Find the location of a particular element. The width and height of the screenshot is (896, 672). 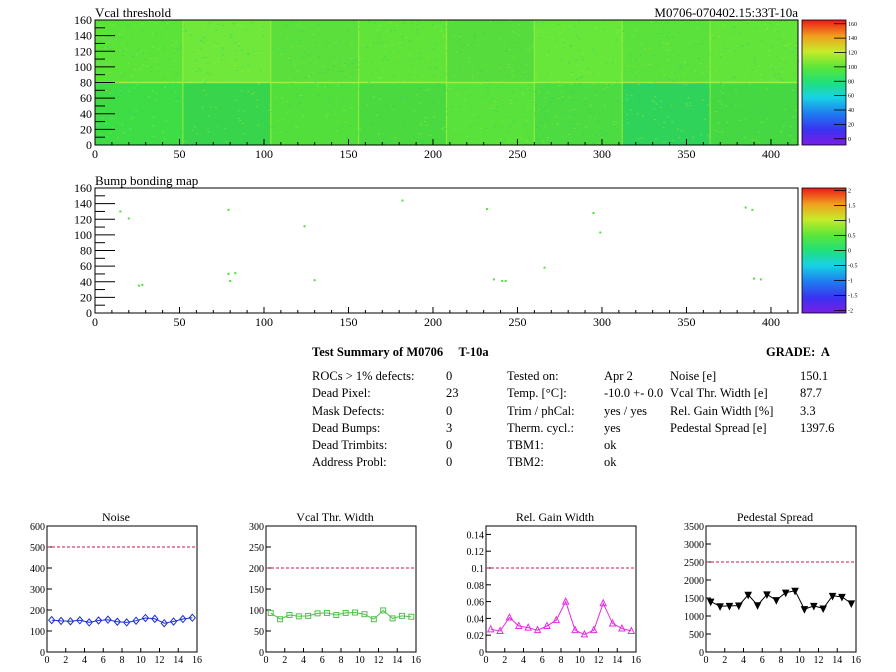

y-tick-label: 160 is located at coordinates (83, 188).